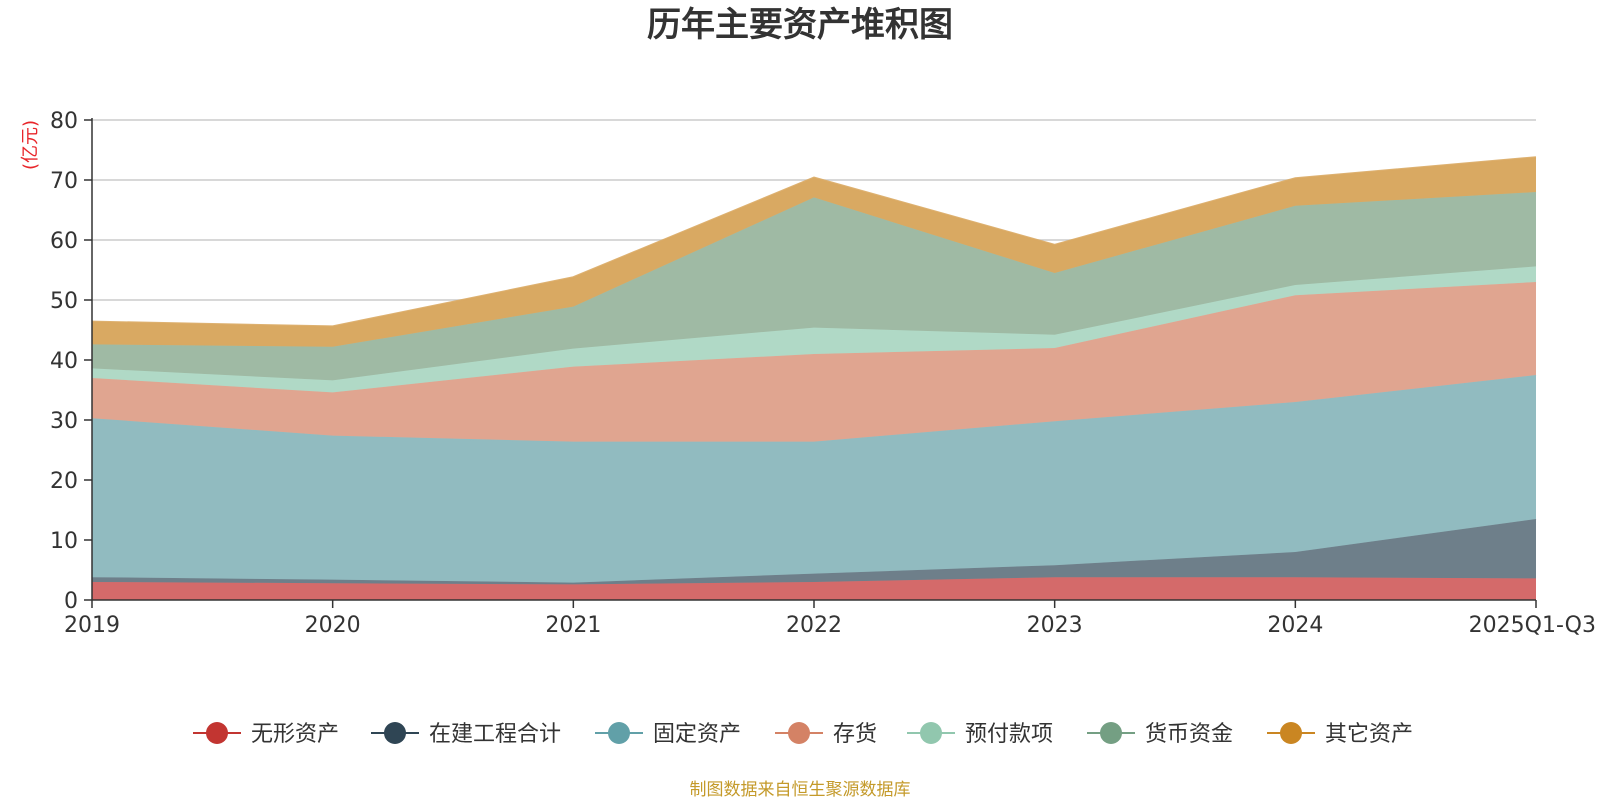  I want to click on x-tick-label: 2022, so click(814, 625).